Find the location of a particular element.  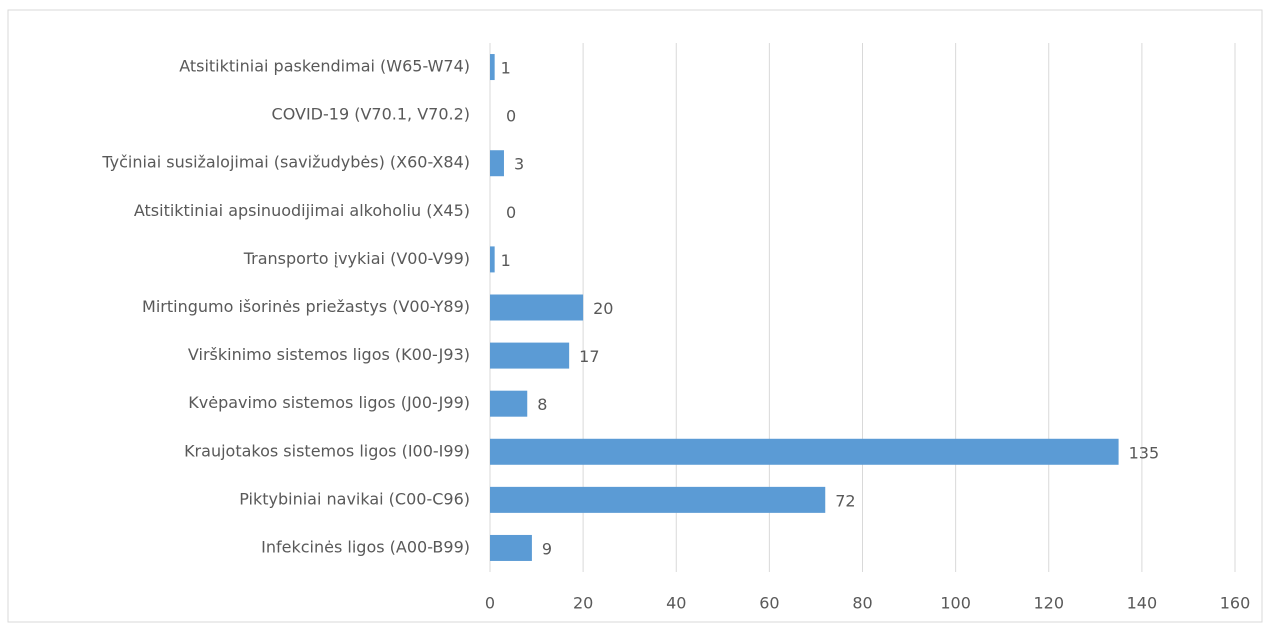

y-tick-label: Kvėpavimo sistemos ligos (J00-J99) is located at coordinates (329, 402).